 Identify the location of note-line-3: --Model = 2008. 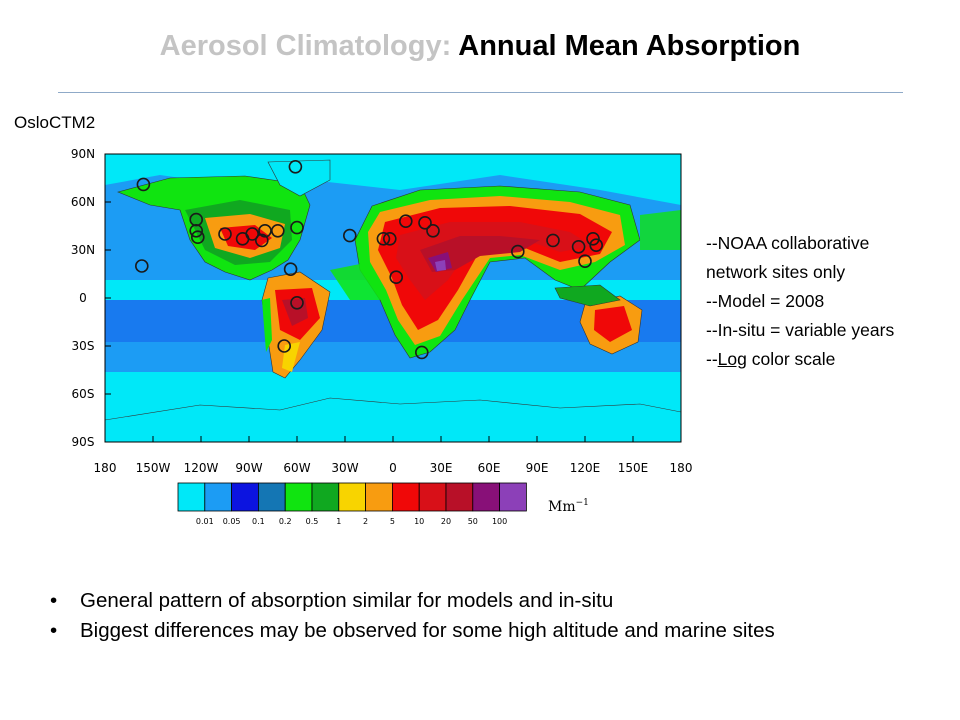
(765, 301).